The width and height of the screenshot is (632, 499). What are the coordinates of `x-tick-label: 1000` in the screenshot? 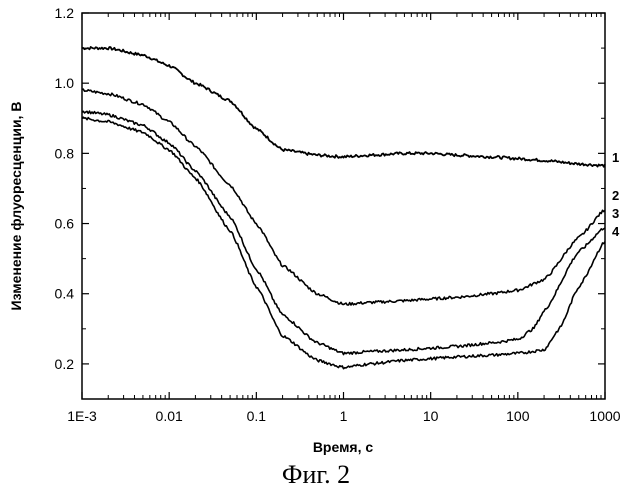 It's located at (604, 416).